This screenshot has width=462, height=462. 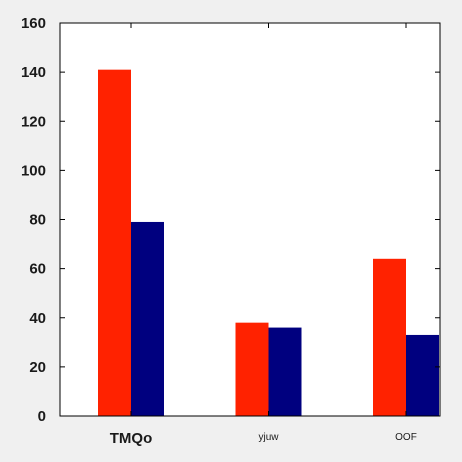 I want to click on x-tick-labels: TMQo yjuw OOF, so click(x=263, y=438).